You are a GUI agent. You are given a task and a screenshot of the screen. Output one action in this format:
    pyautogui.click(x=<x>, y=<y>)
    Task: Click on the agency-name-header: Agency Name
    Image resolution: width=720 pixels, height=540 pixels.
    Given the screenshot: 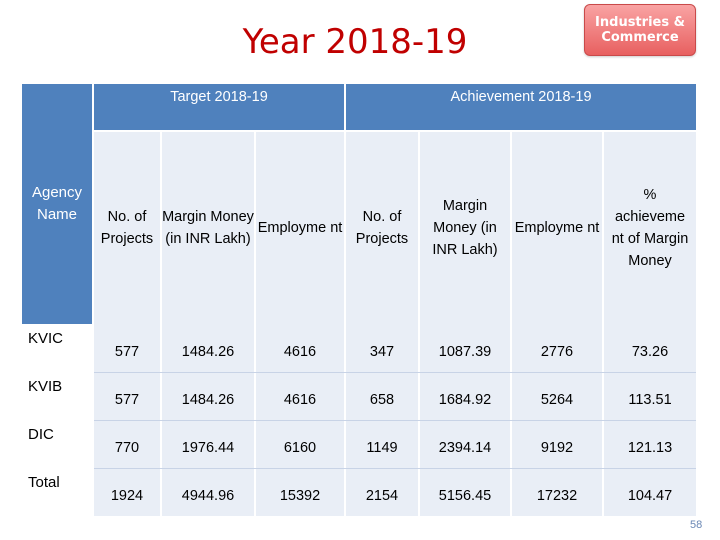 What is the action you would take?
    pyautogui.click(x=57, y=203)
    